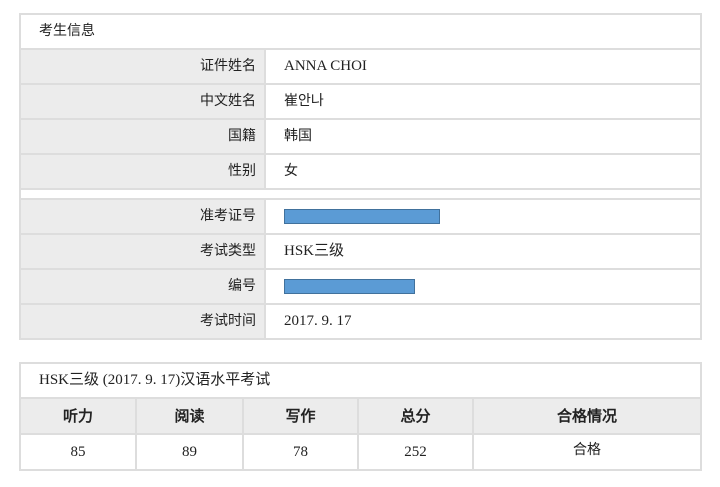 This screenshot has height=487, width=720. Describe the element at coordinates (291, 171) in the screenshot. I see `field-value: 女` at that location.